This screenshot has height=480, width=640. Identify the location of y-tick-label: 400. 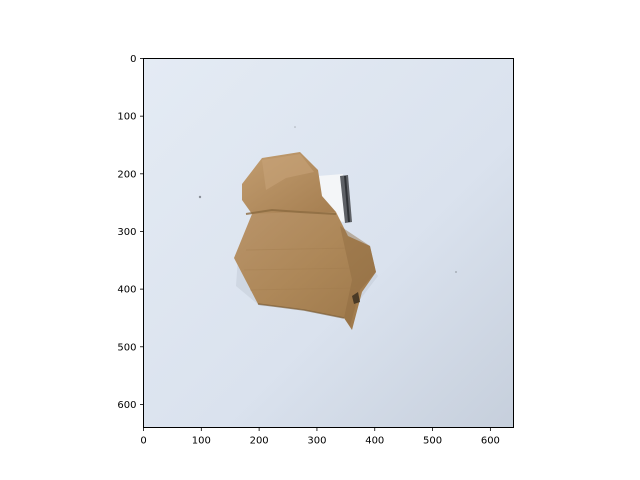
(126, 290).